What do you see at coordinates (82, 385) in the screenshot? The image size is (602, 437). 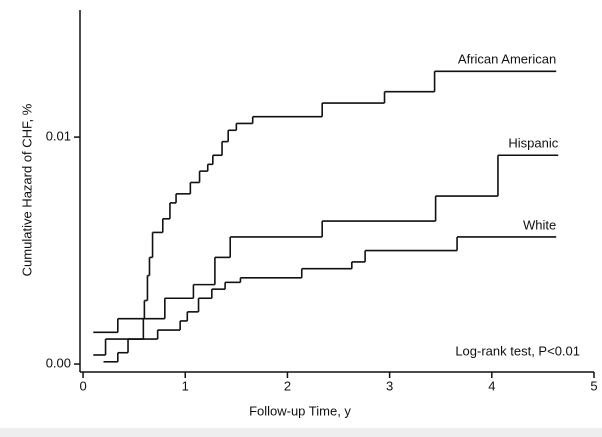 I see `x-tick-label: 0` at bounding box center [82, 385].